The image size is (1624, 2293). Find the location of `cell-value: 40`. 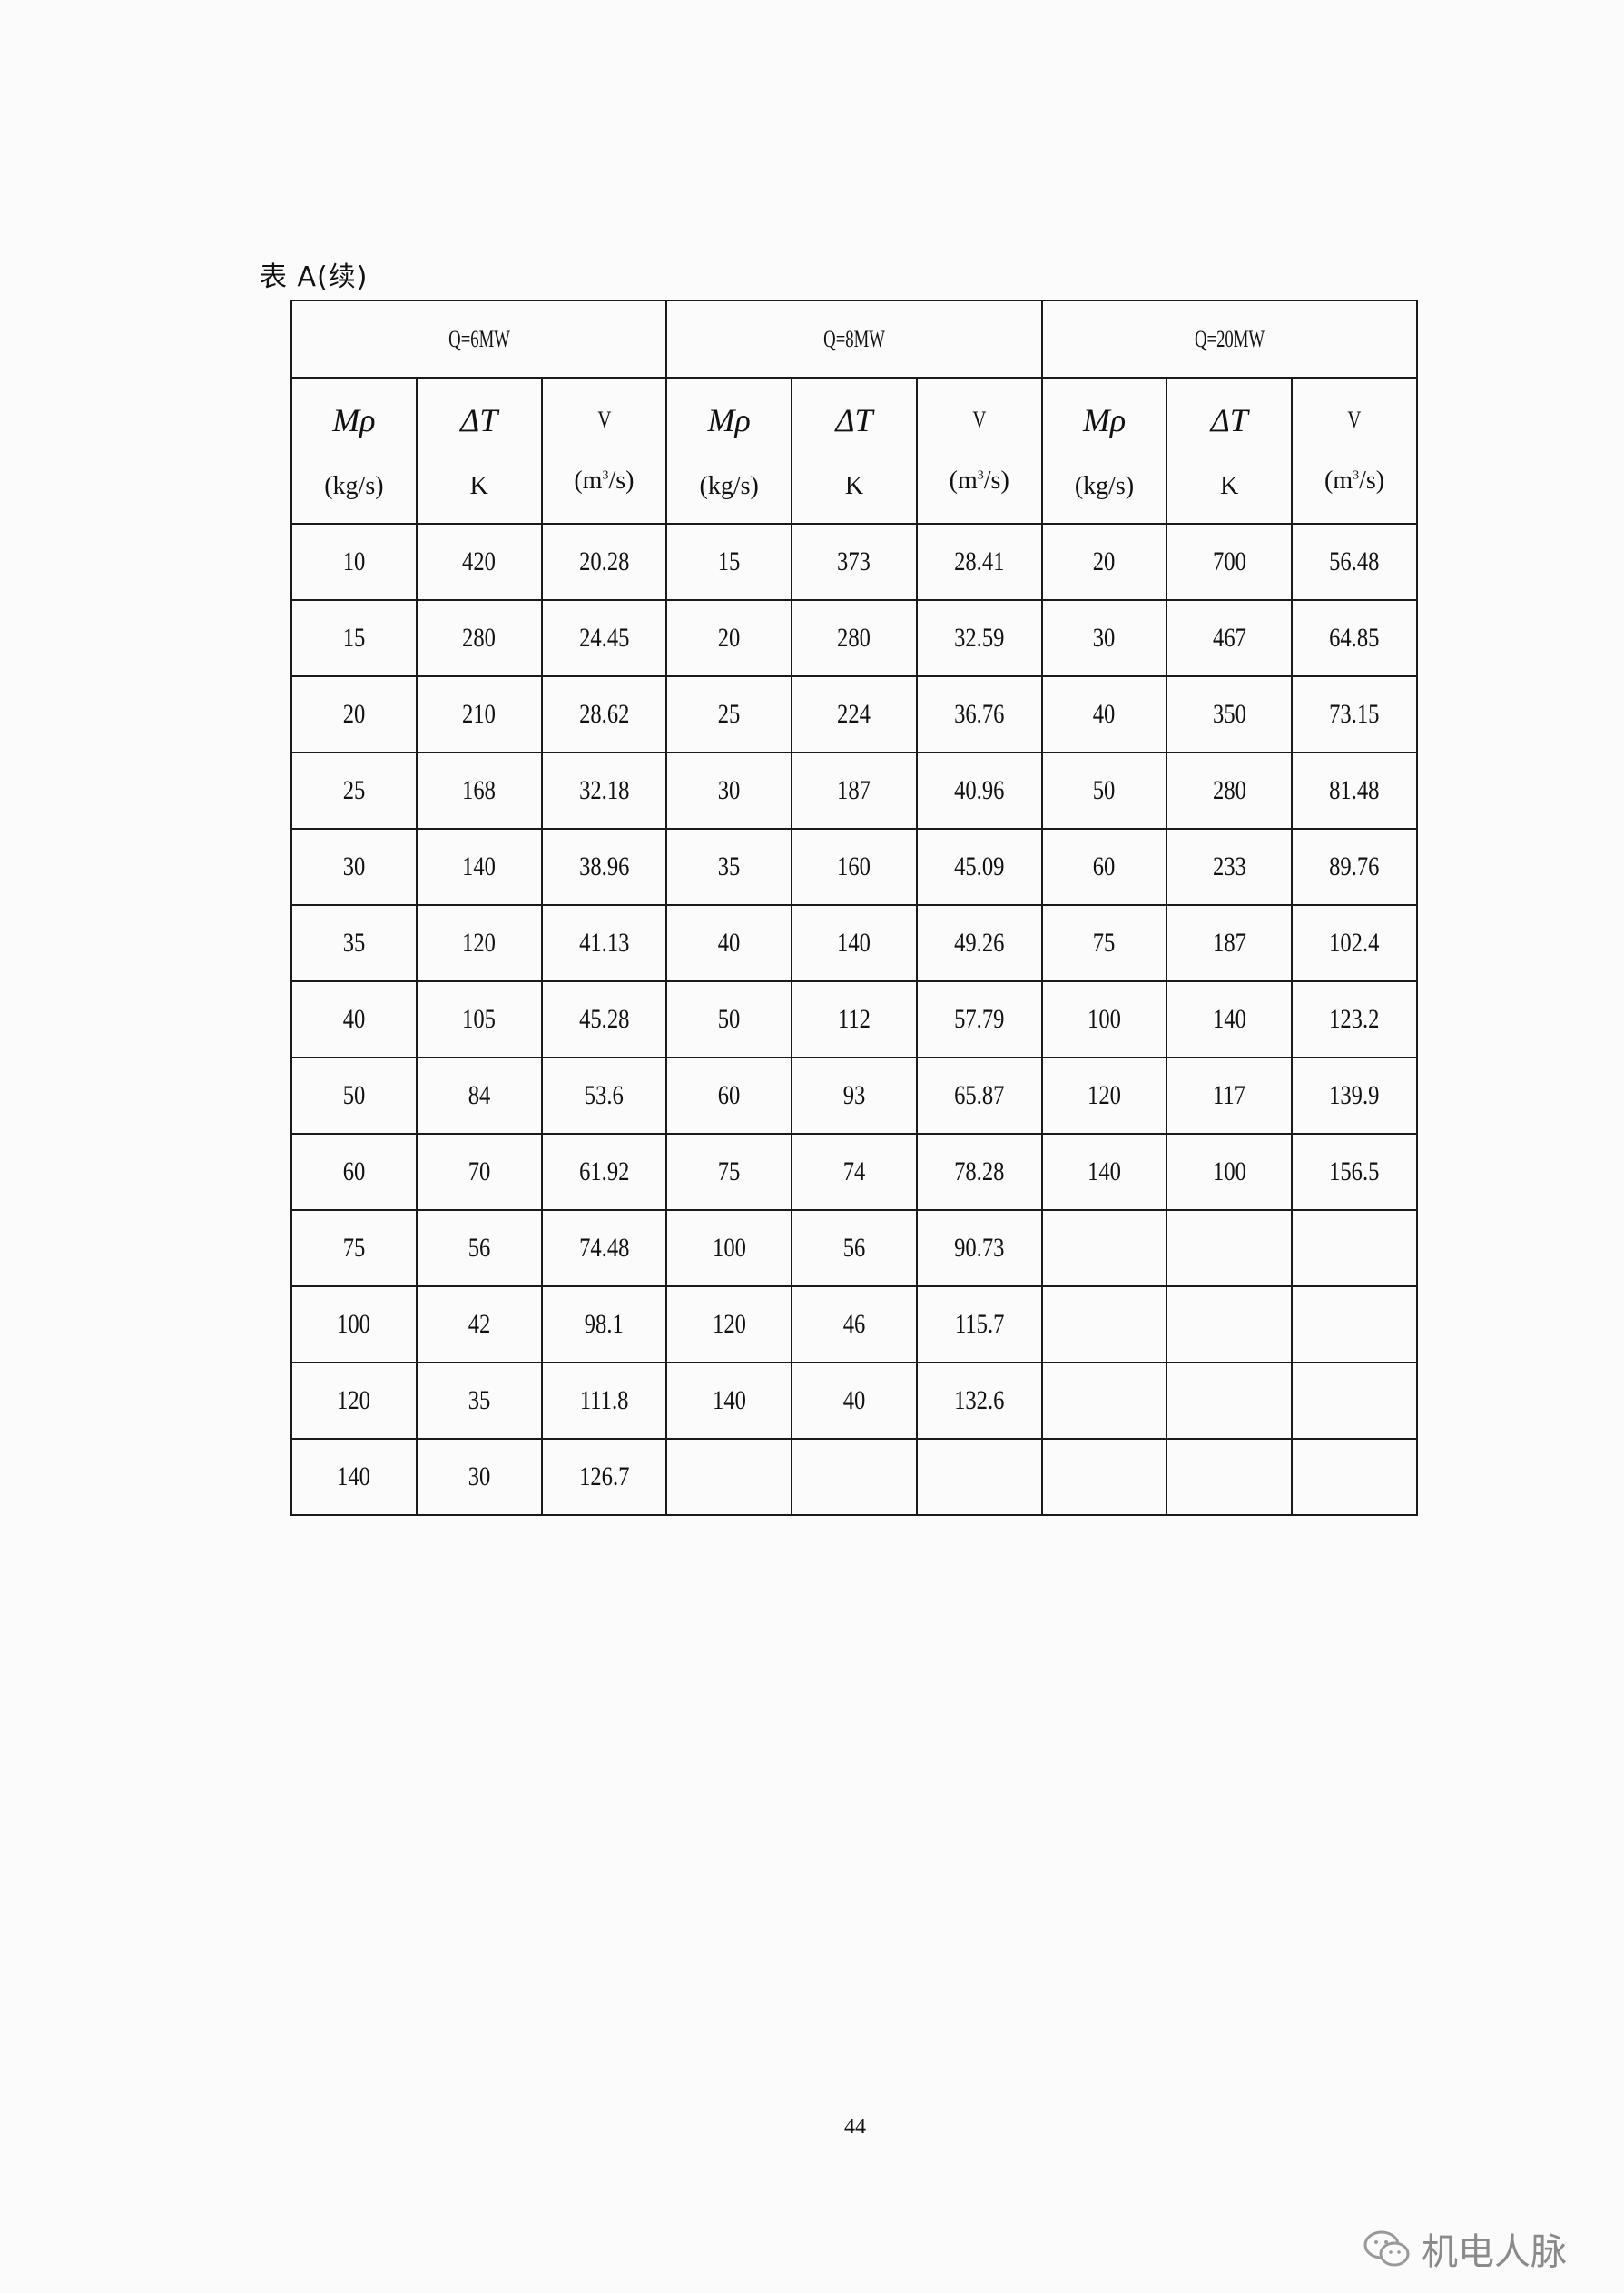

cell-value: 40 is located at coordinates (354, 1019).